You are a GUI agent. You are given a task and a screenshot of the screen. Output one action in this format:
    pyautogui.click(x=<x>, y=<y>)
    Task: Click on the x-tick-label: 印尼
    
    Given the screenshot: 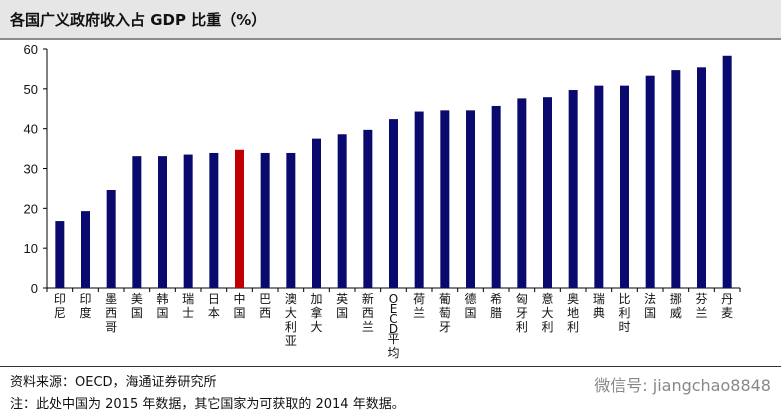 What is the action you would take?
    pyautogui.click(x=60, y=306)
    